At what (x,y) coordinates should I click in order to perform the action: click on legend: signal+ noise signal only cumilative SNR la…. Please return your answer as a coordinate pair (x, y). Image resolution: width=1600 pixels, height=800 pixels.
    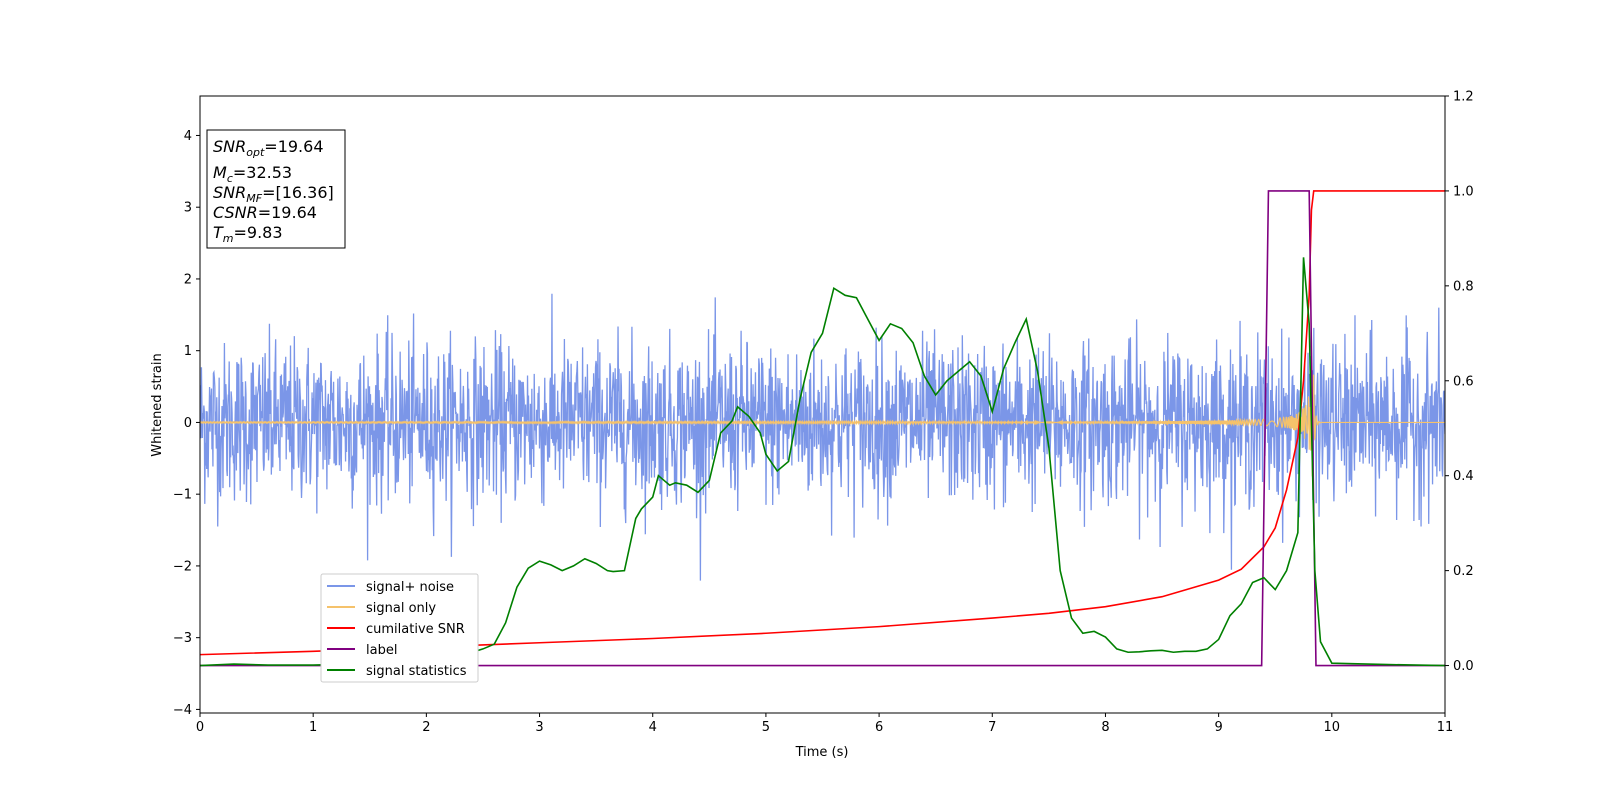
    Looking at the image, I should click on (399, 628).